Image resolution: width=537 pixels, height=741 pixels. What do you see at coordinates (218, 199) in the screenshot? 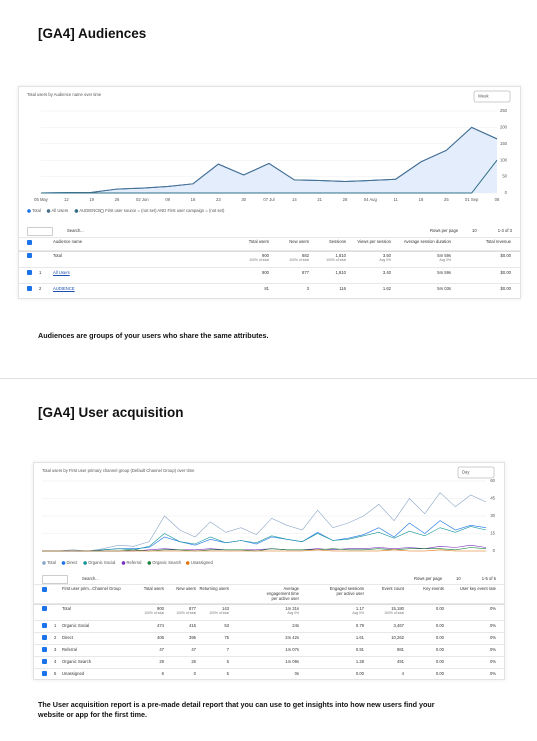
I see `x-tick-label: 23` at bounding box center [218, 199].